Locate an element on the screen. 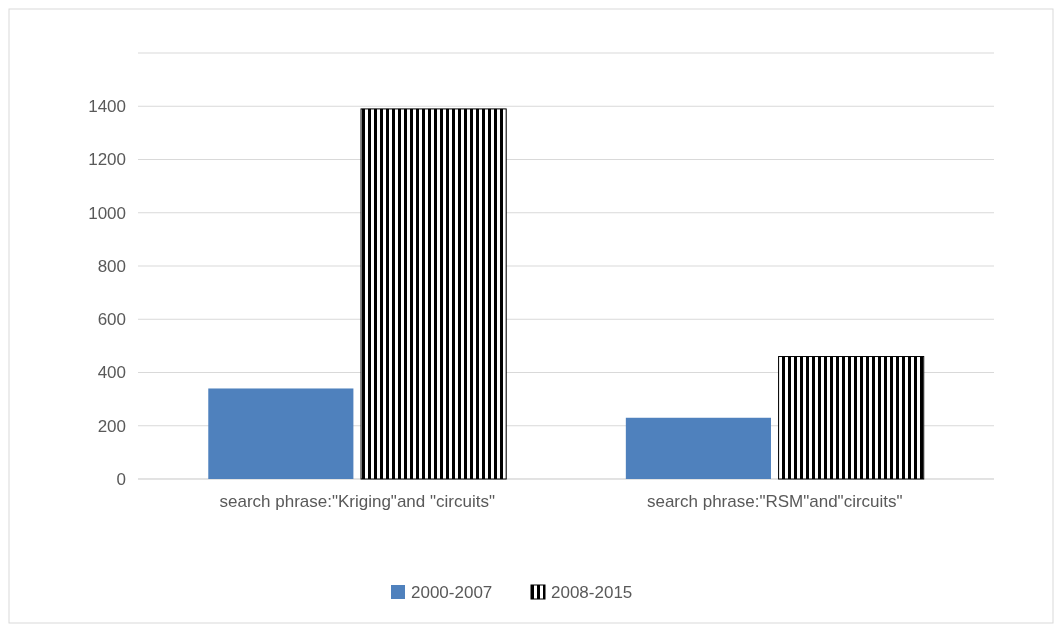 The image size is (1062, 632). legend-label: 2000-2007 is located at coordinates (452, 592).